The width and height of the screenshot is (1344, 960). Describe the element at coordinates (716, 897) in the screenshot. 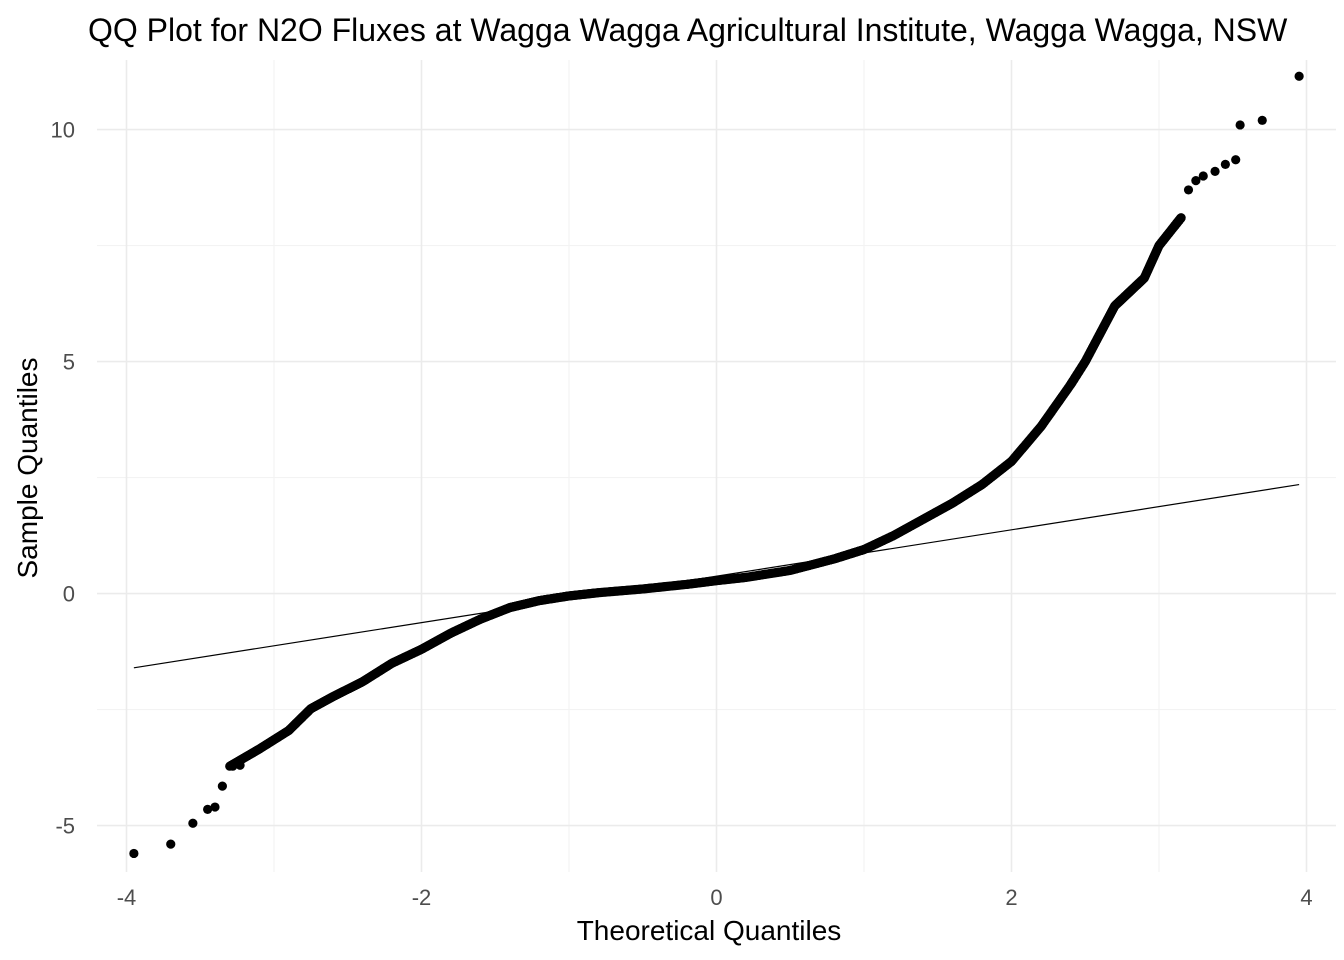

I see `x-tick-label: 0` at that location.